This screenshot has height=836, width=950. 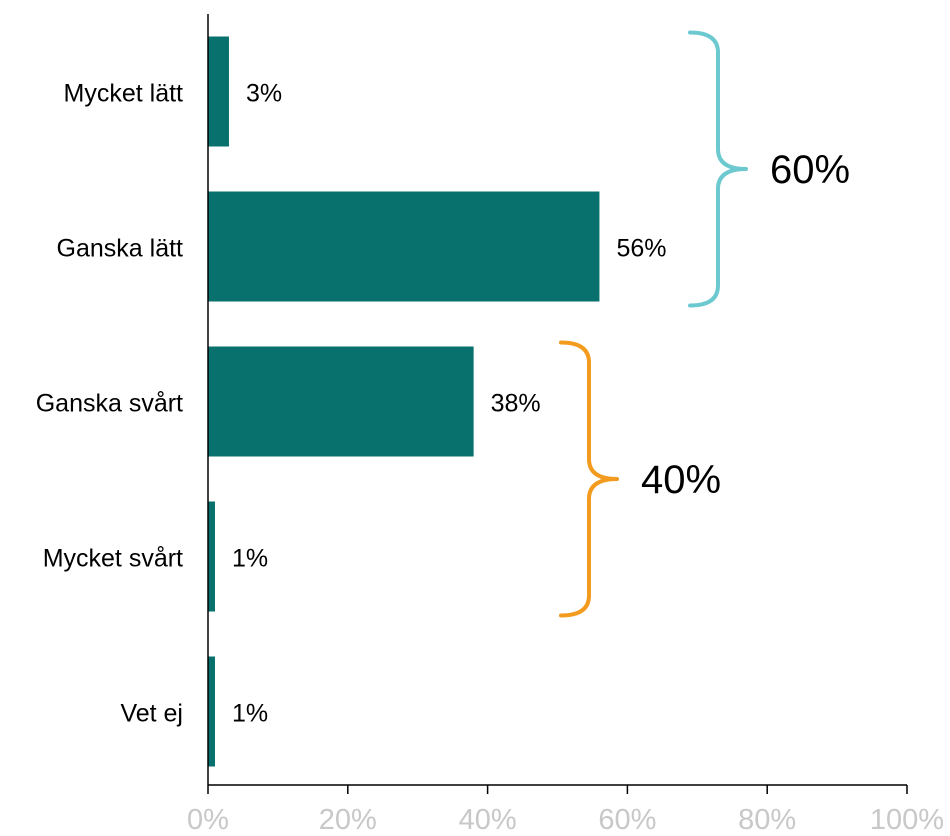 What do you see at coordinates (565, 810) in the screenshot?
I see `x-ticks-group: 0% 20% 40% 60% 80% 100%` at bounding box center [565, 810].